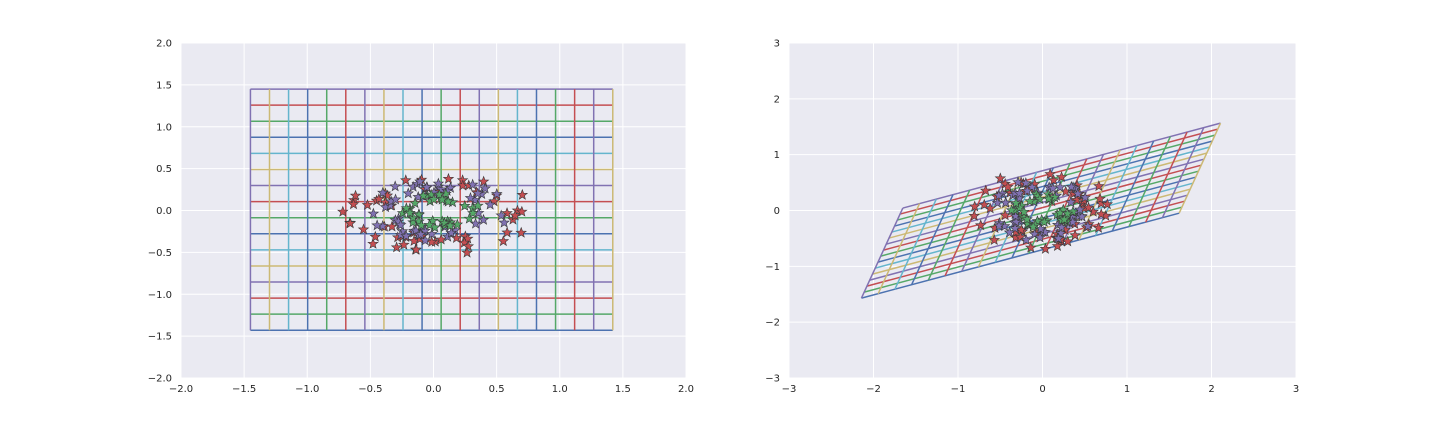 The image size is (1440, 432). Describe the element at coordinates (772, 379) in the screenshot. I see `y-tick-label-6: −3` at that location.